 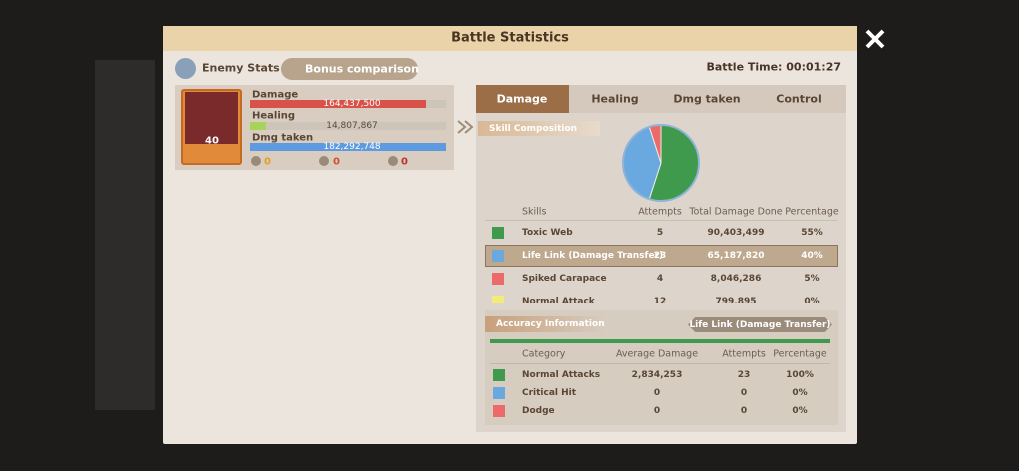 I want to click on skill-name: Normal Attack, so click(x=558, y=300).